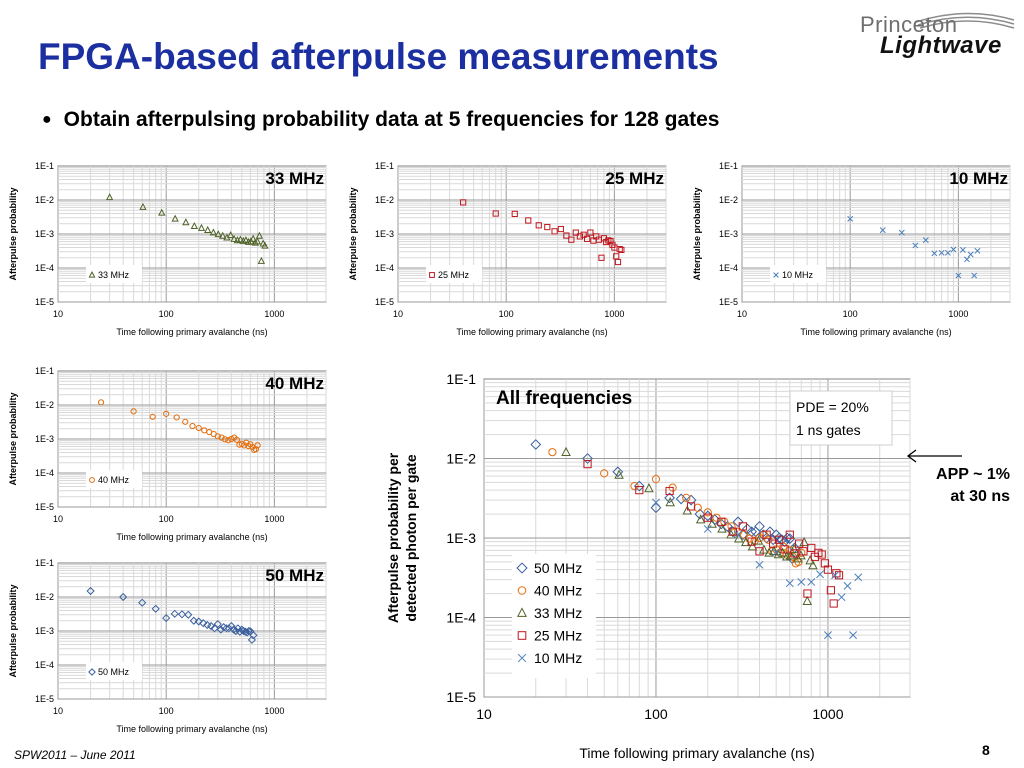 This screenshot has height=768, width=1024. What do you see at coordinates (454, 274) in the screenshot?
I see `legend-box` at bounding box center [454, 274].